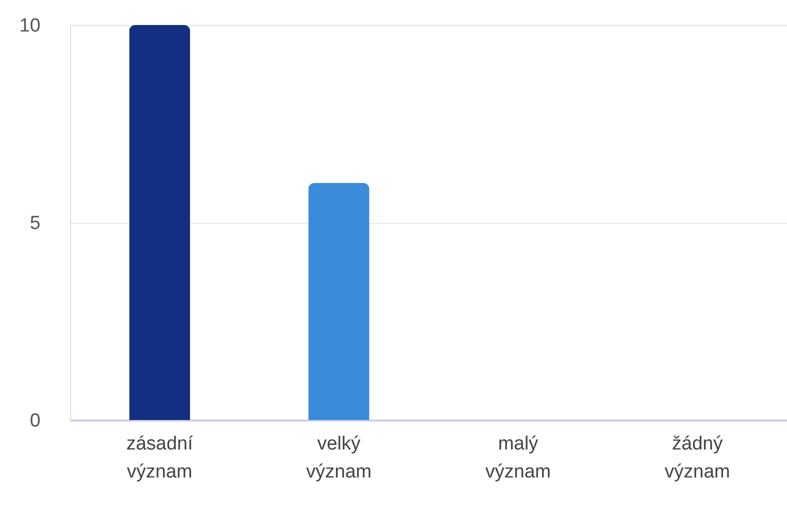 The height and width of the screenshot is (513, 787). Describe the element at coordinates (29, 26) in the screenshot. I see `y-tick-label: 10` at that location.